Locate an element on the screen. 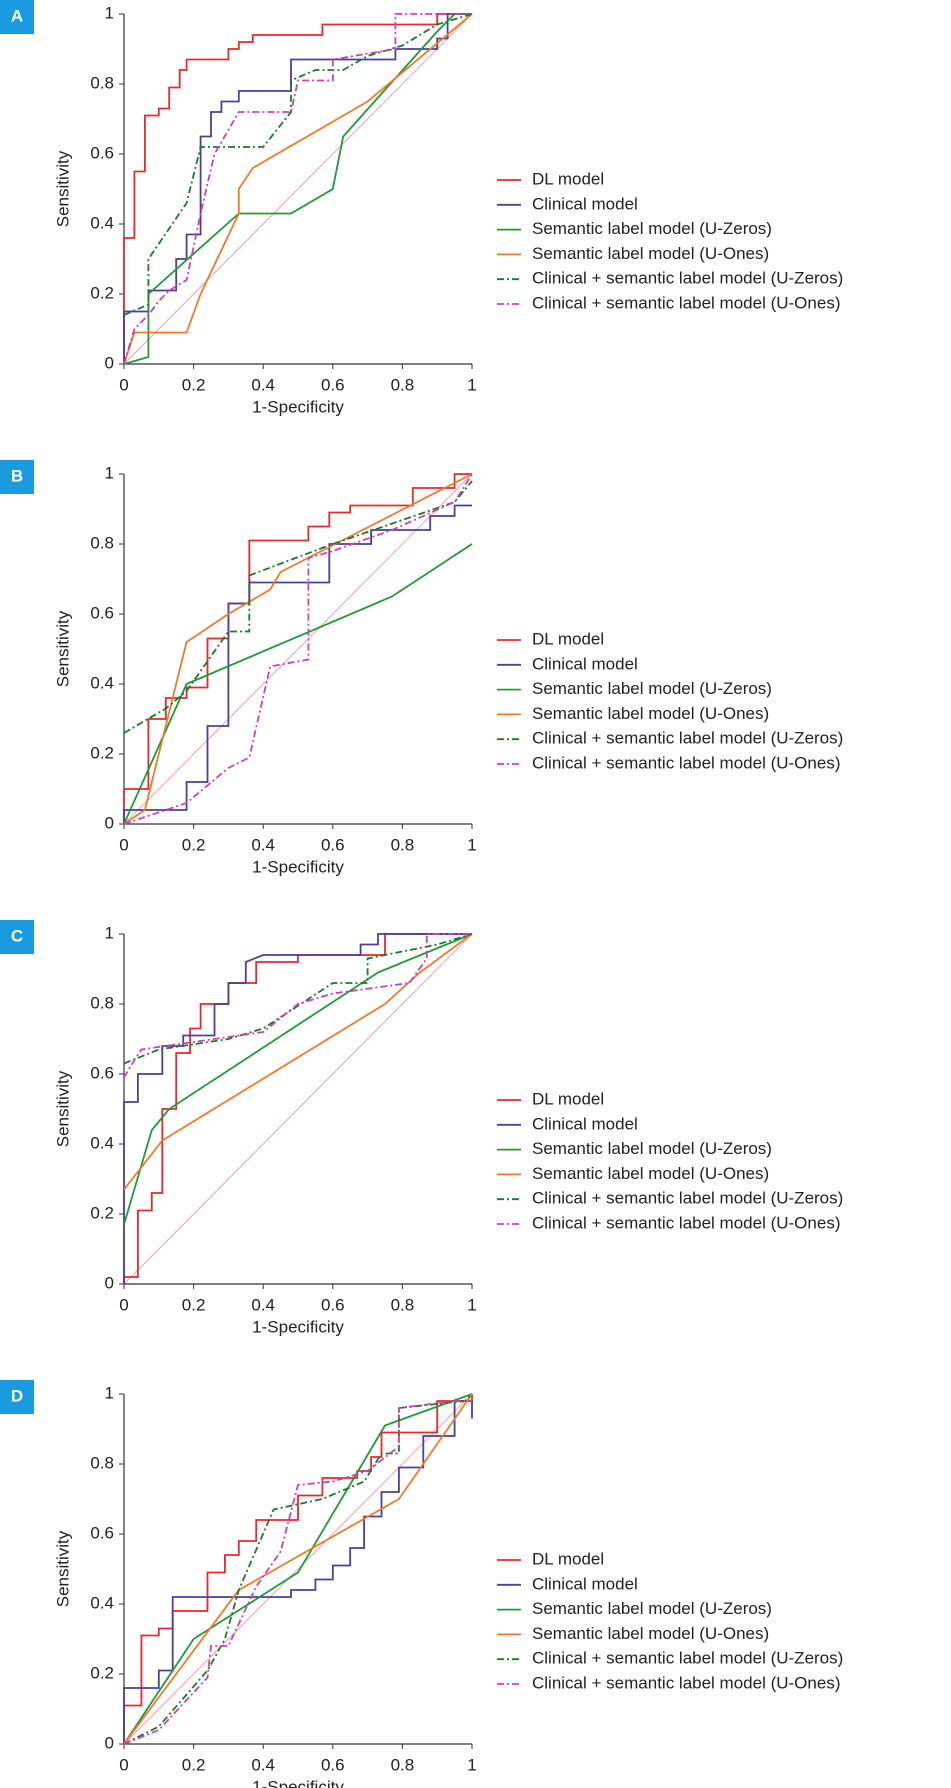 The image size is (951, 1788). panel-label: A is located at coordinates (17, 15).